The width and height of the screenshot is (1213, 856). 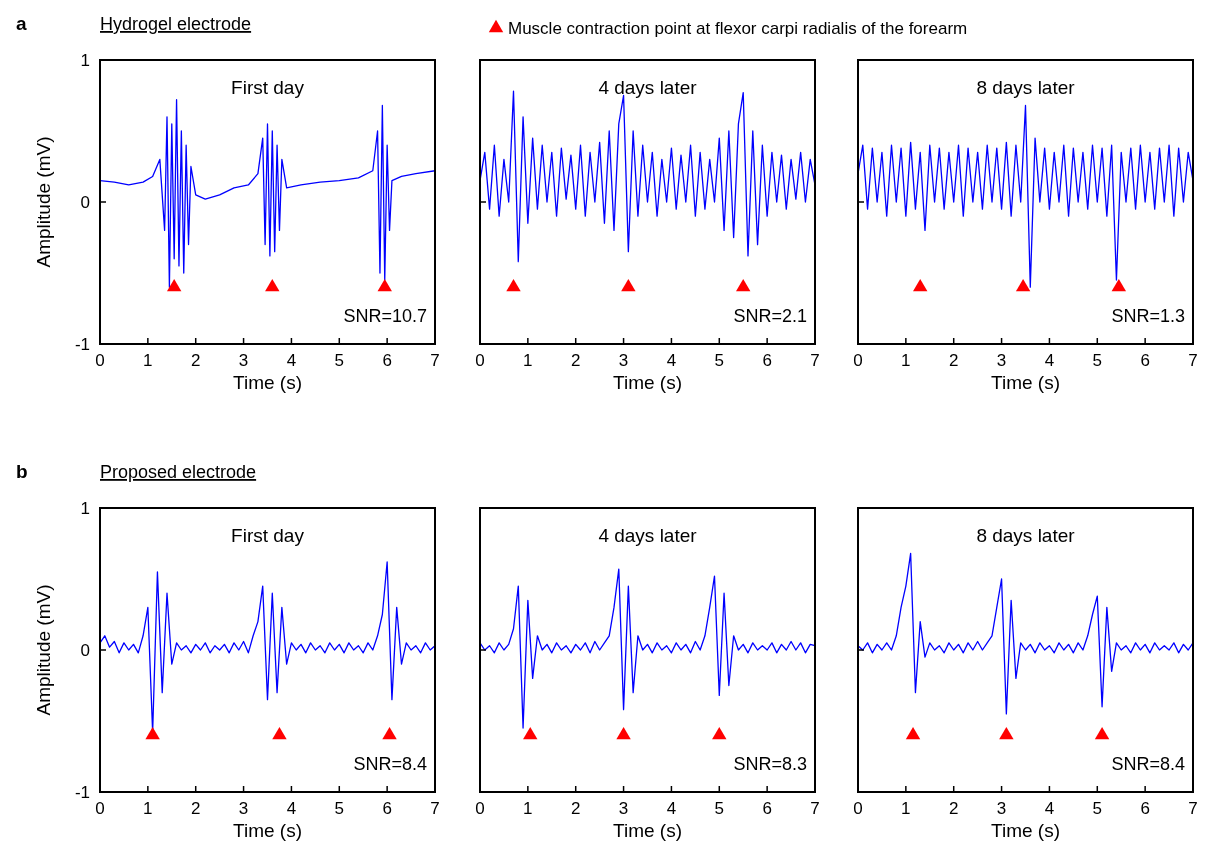 I want to click on annotation: SNR=1.3, so click(x=1148, y=316).